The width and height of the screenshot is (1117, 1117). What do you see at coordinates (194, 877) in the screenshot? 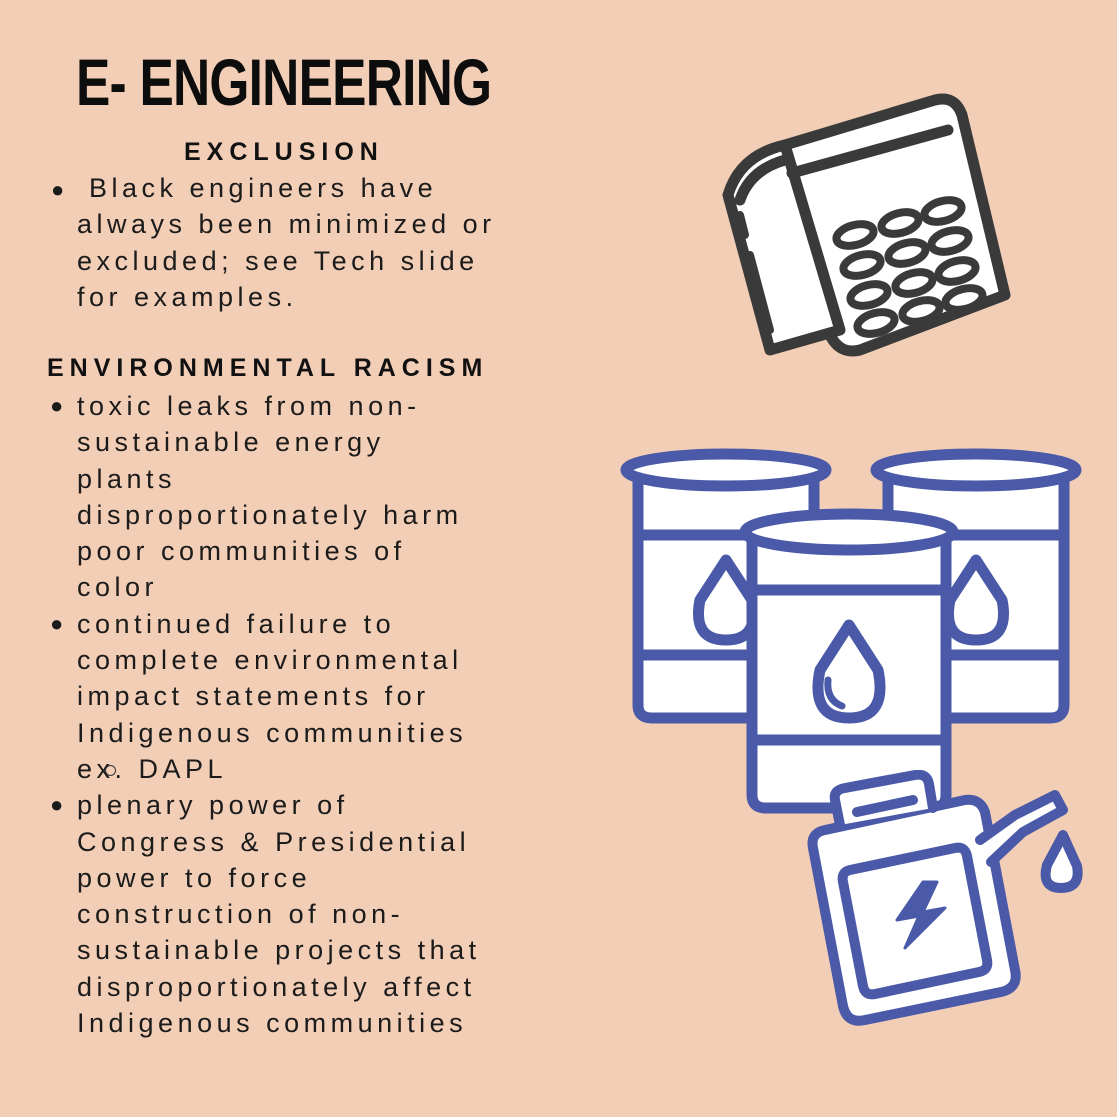
I see `item-line: power to force` at bounding box center [194, 877].